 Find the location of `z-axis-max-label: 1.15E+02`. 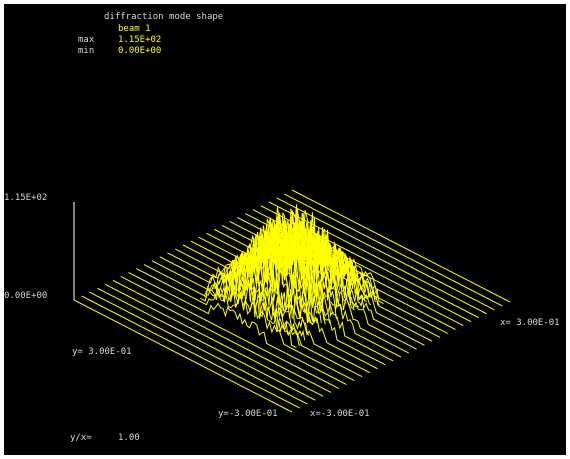

z-axis-max-label: 1.15E+02 is located at coordinates (26, 198).